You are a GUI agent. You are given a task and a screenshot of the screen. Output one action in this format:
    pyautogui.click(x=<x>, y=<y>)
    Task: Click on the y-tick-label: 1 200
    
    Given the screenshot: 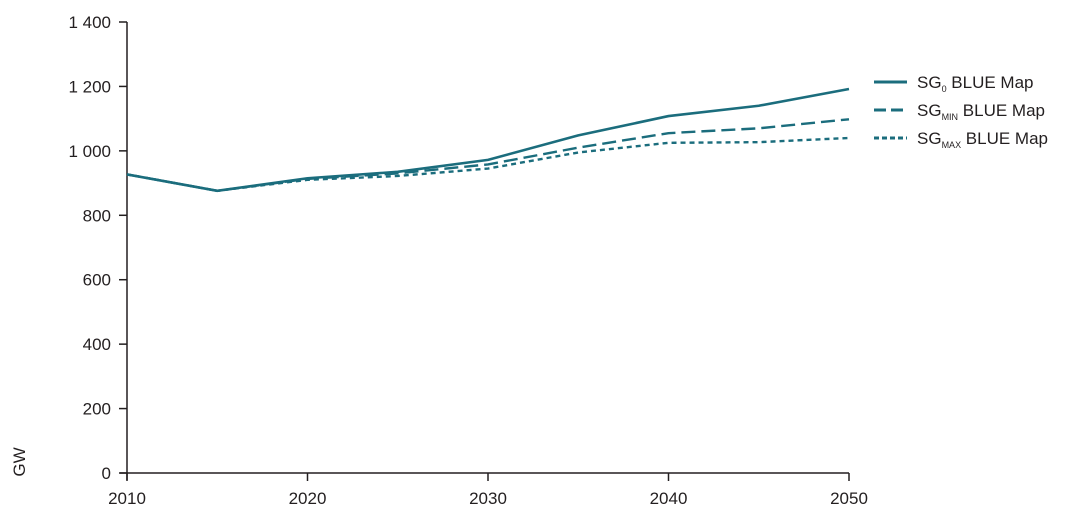 What is the action you would take?
    pyautogui.click(x=89, y=86)
    